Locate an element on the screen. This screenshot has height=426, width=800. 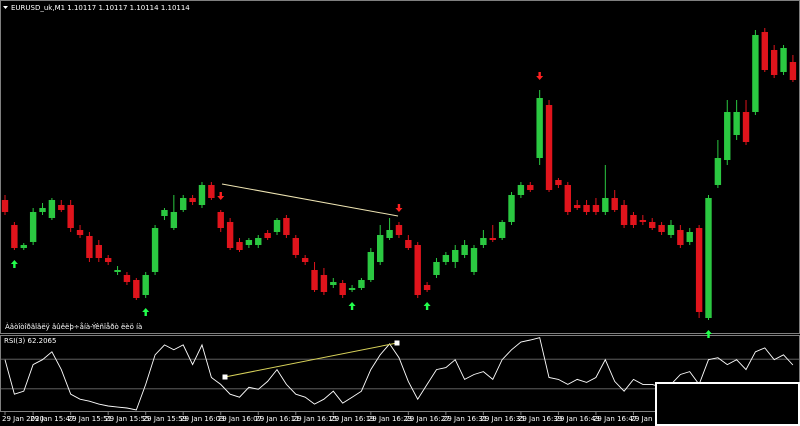
time-label: 29 Jan 16:51 is located at coordinates (652, 419).